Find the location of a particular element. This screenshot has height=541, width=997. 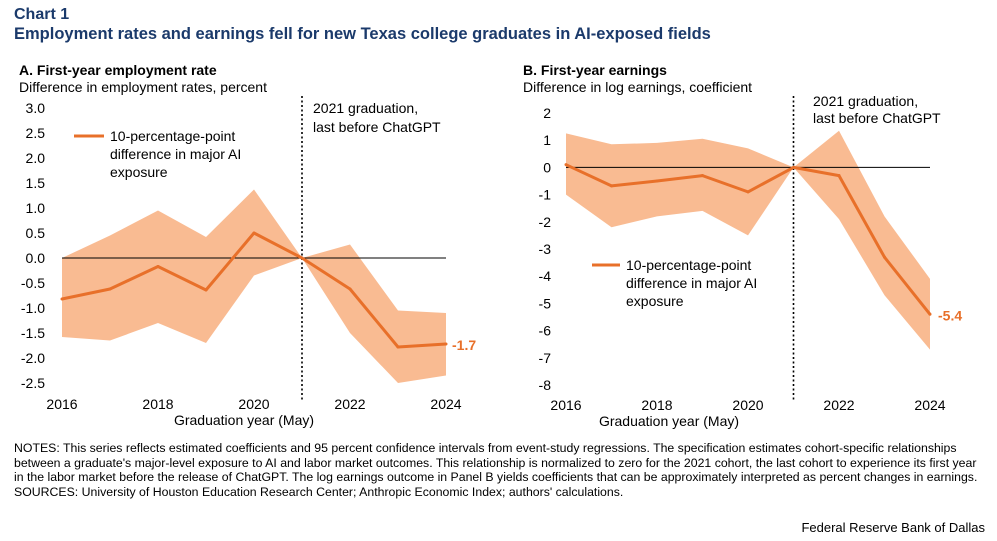

panel-a-x-tick-label: 2018 is located at coordinates (157, 404).